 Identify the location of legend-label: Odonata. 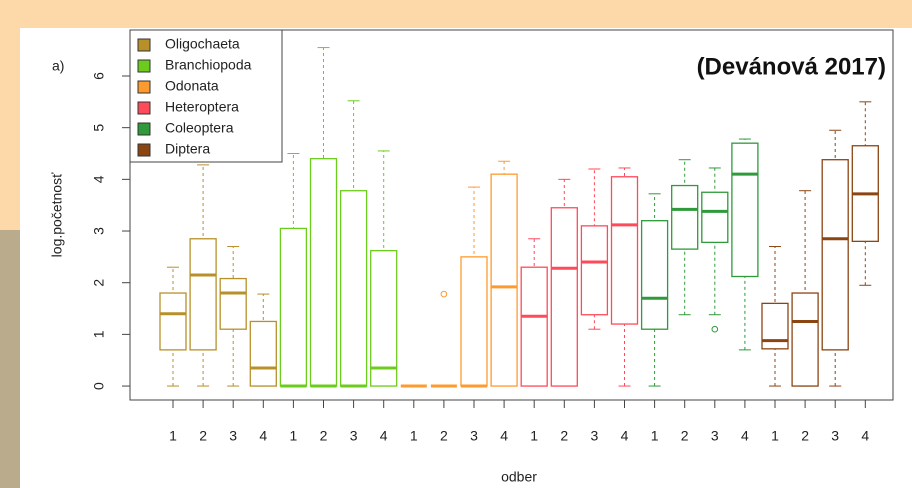
(192, 86).